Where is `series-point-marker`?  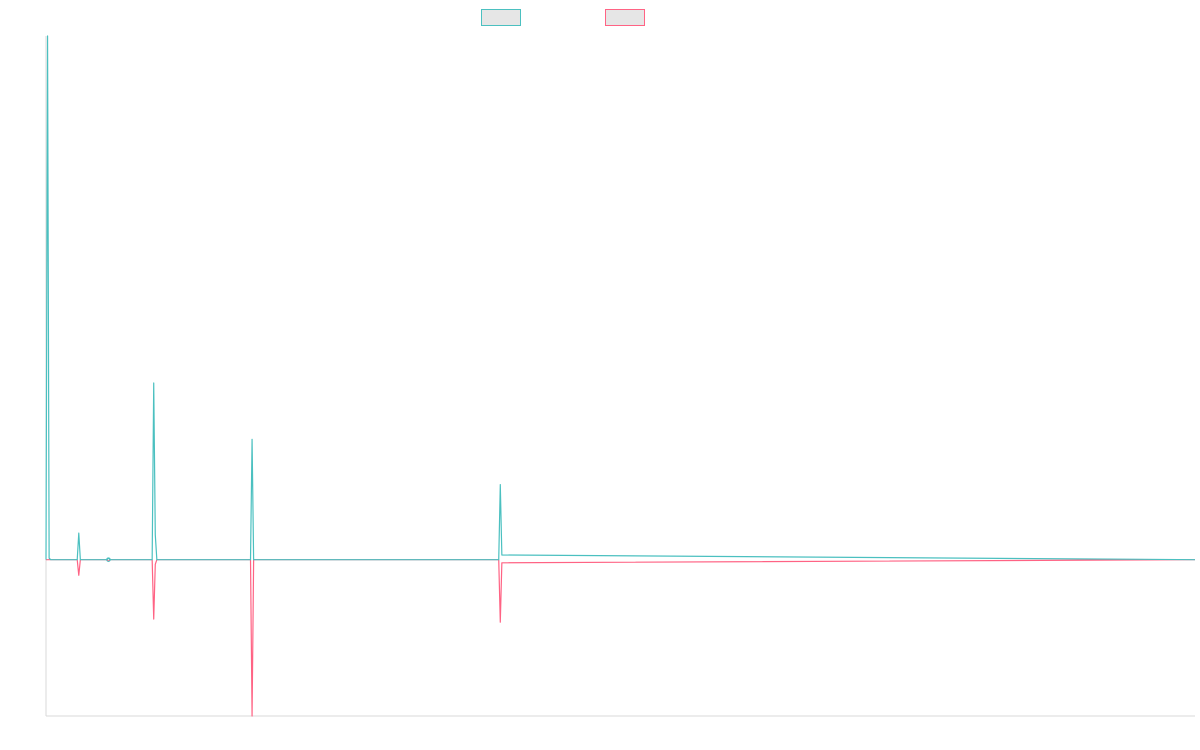 series-point-marker is located at coordinates (108, 559).